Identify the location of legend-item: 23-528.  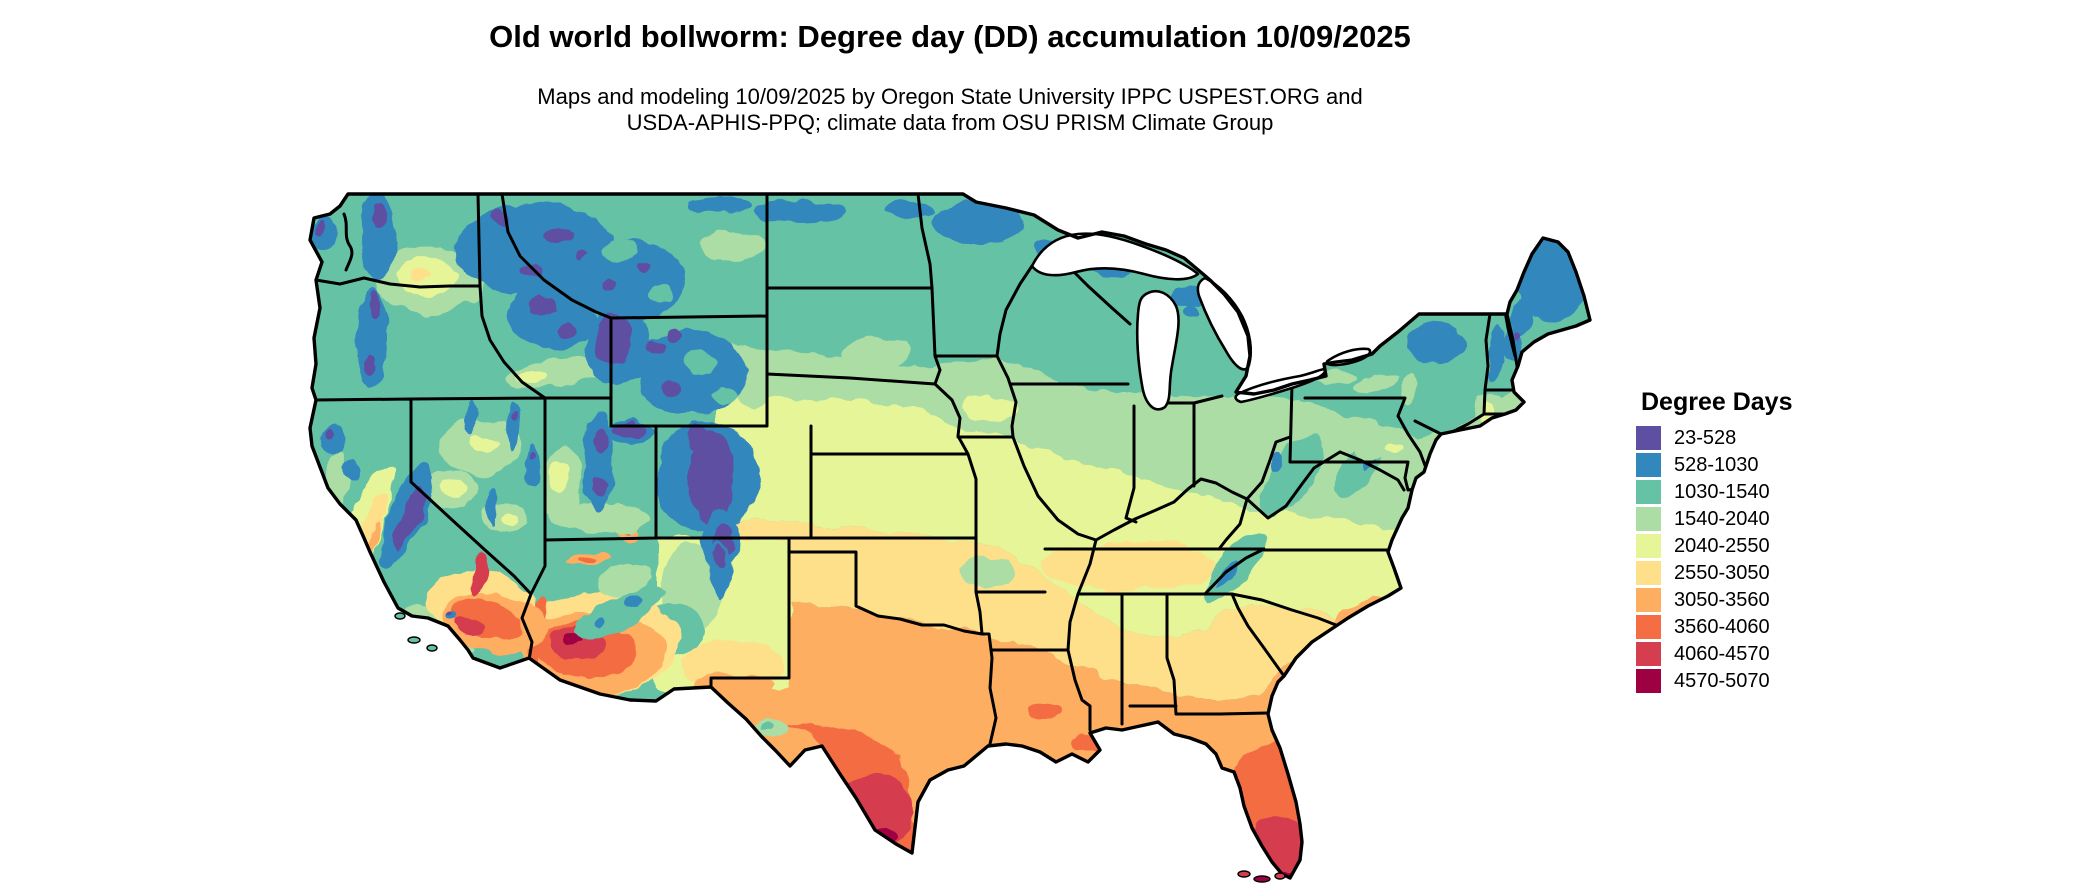
(1756, 438).